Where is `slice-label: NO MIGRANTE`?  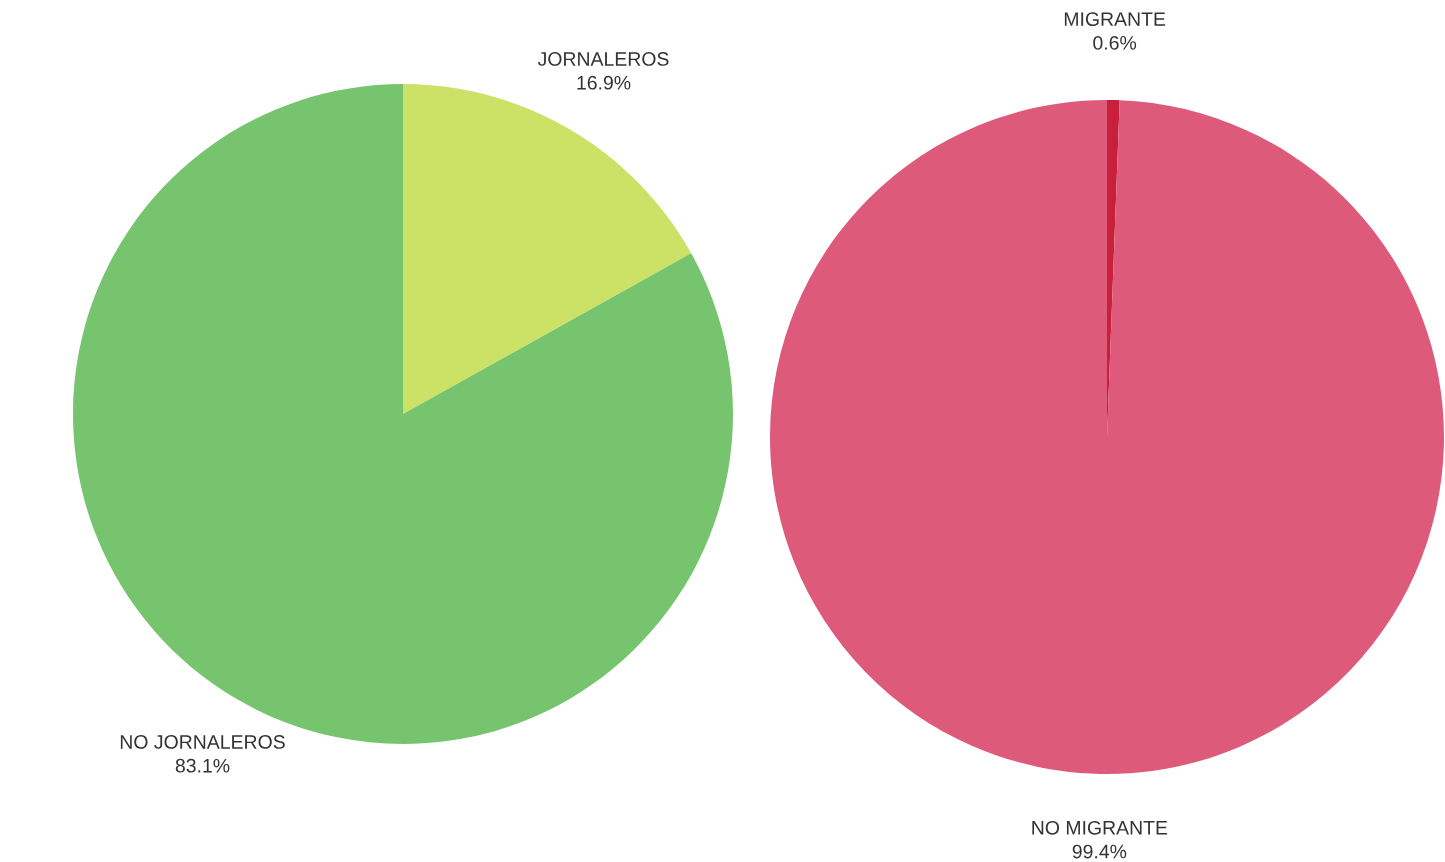 slice-label: NO MIGRANTE is located at coordinates (1100, 827).